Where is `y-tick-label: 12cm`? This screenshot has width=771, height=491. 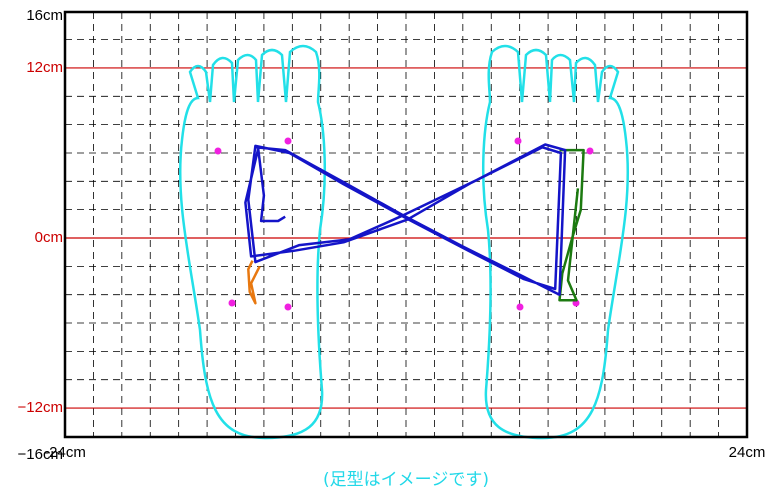 y-tick-label: 12cm is located at coordinates (44, 67).